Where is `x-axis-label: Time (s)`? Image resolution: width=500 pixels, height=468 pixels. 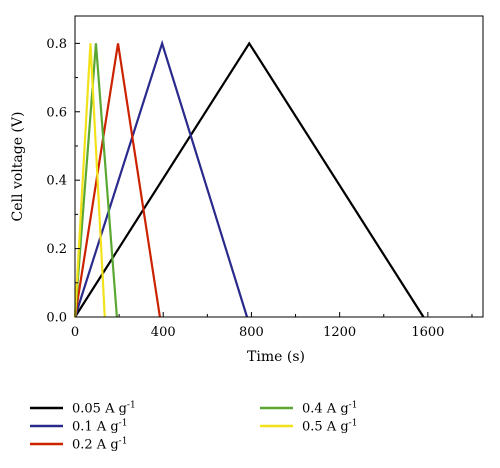 x-axis-label: Time (s) is located at coordinates (276, 357).